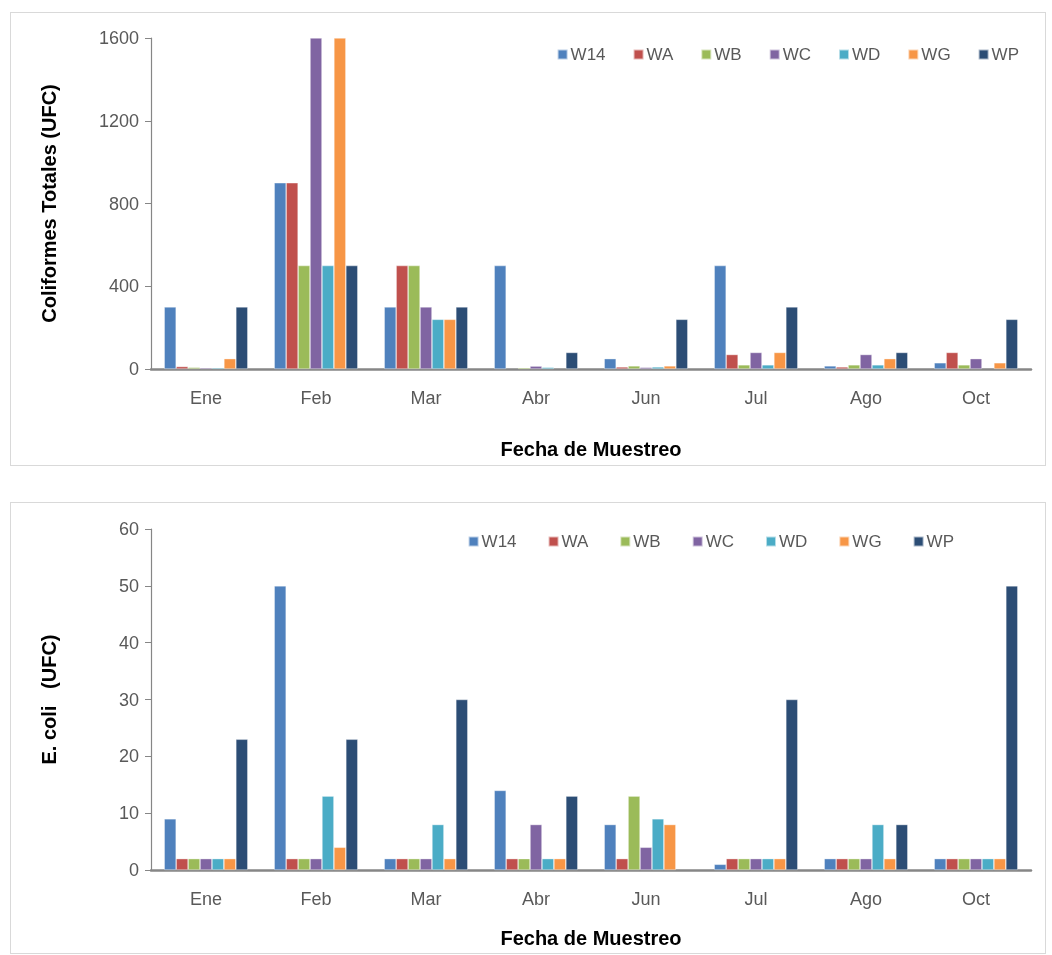  What do you see at coordinates (123, 203) in the screenshot?
I see `y-tick-label: 800` at bounding box center [123, 203].